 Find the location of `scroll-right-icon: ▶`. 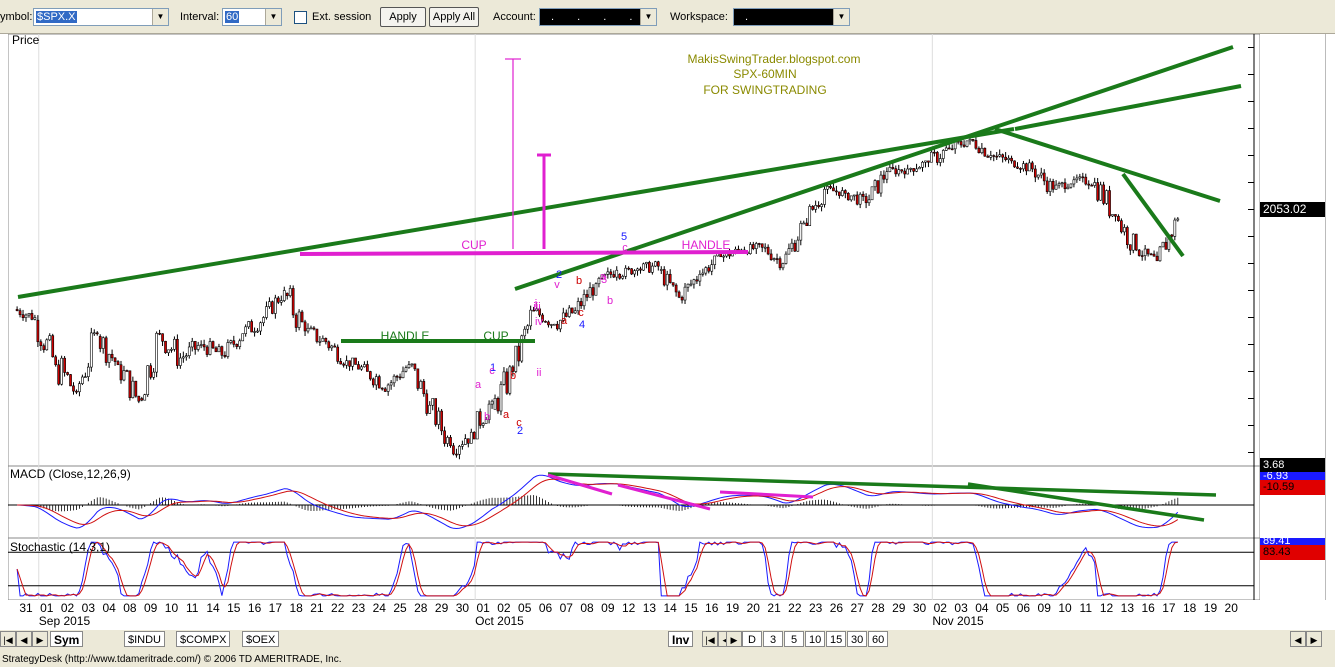

scroll-right-icon: ▶ is located at coordinates (1314, 639).